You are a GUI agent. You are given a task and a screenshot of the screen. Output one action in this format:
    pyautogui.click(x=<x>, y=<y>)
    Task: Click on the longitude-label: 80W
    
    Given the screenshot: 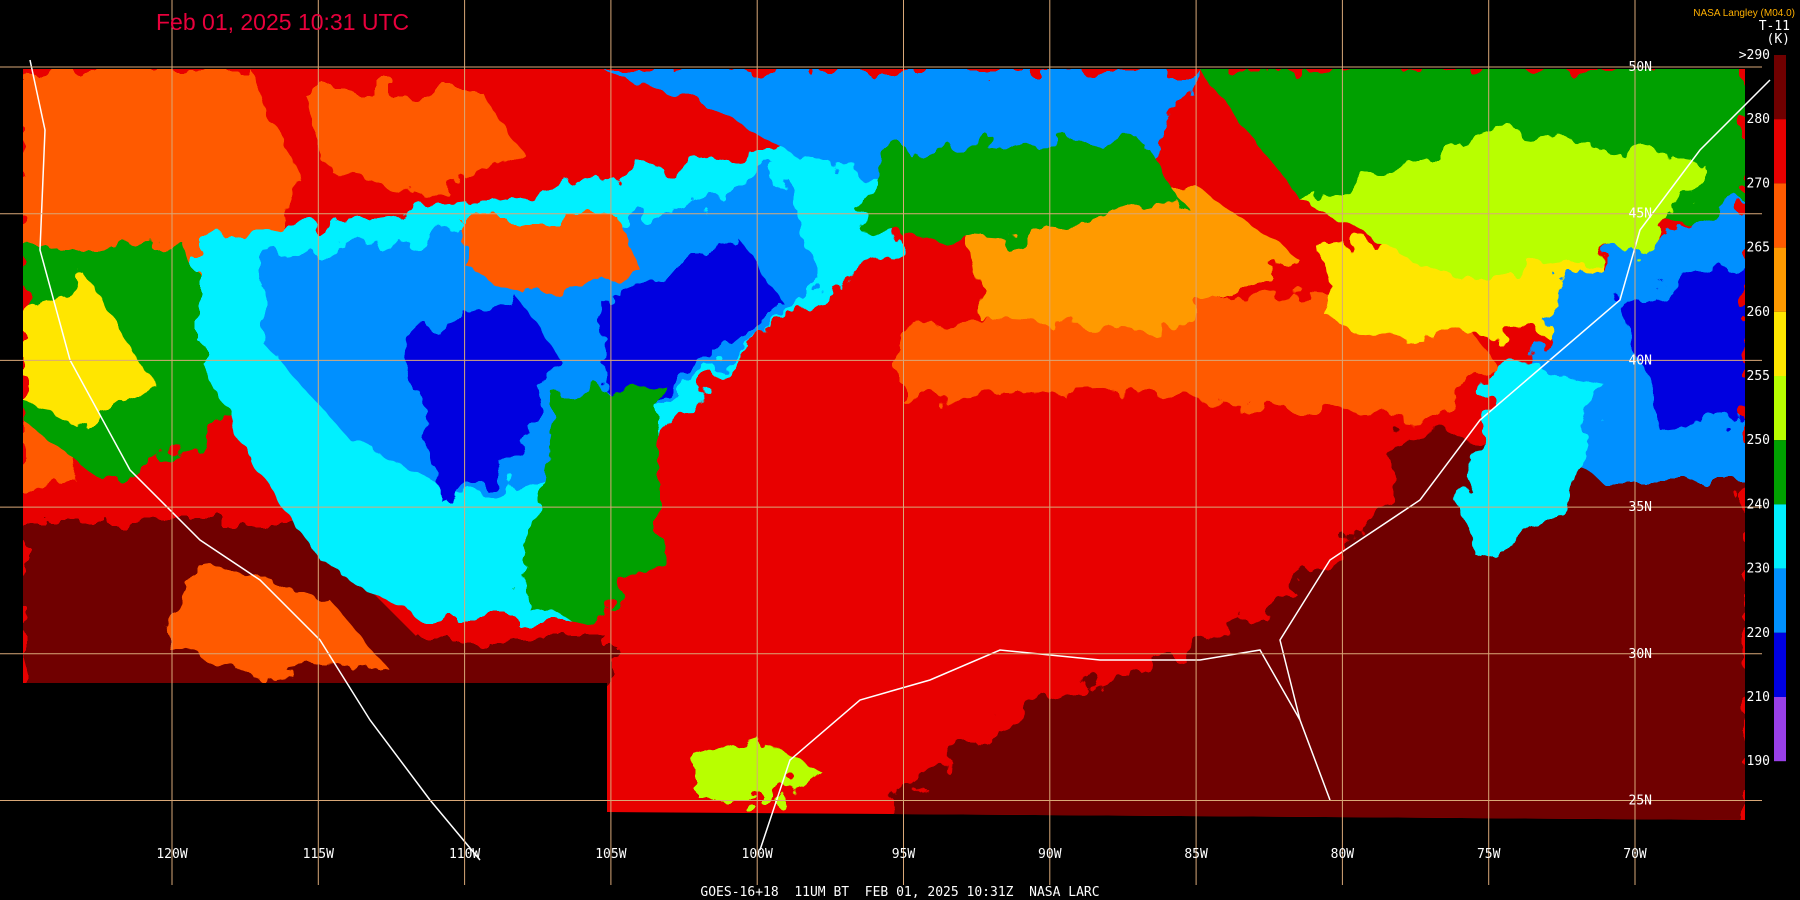 What is the action you would take?
    pyautogui.click(x=1343, y=854)
    